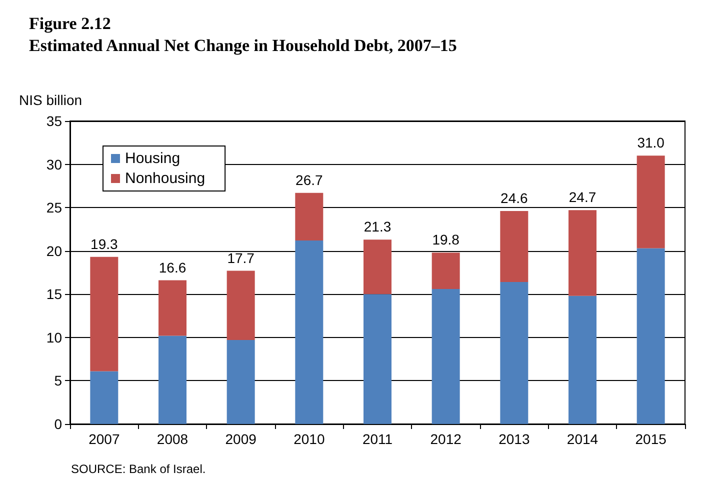 This screenshot has width=704, height=494. I want to click on chart-title: Figure 2.12, so click(70, 23).